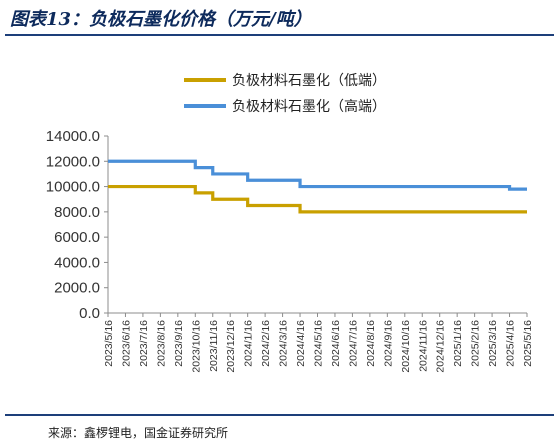 The height and width of the screenshot is (446, 559). I want to click on figure-title: 图表13：负极石墨化价格（万元/吨）, so click(161, 19).